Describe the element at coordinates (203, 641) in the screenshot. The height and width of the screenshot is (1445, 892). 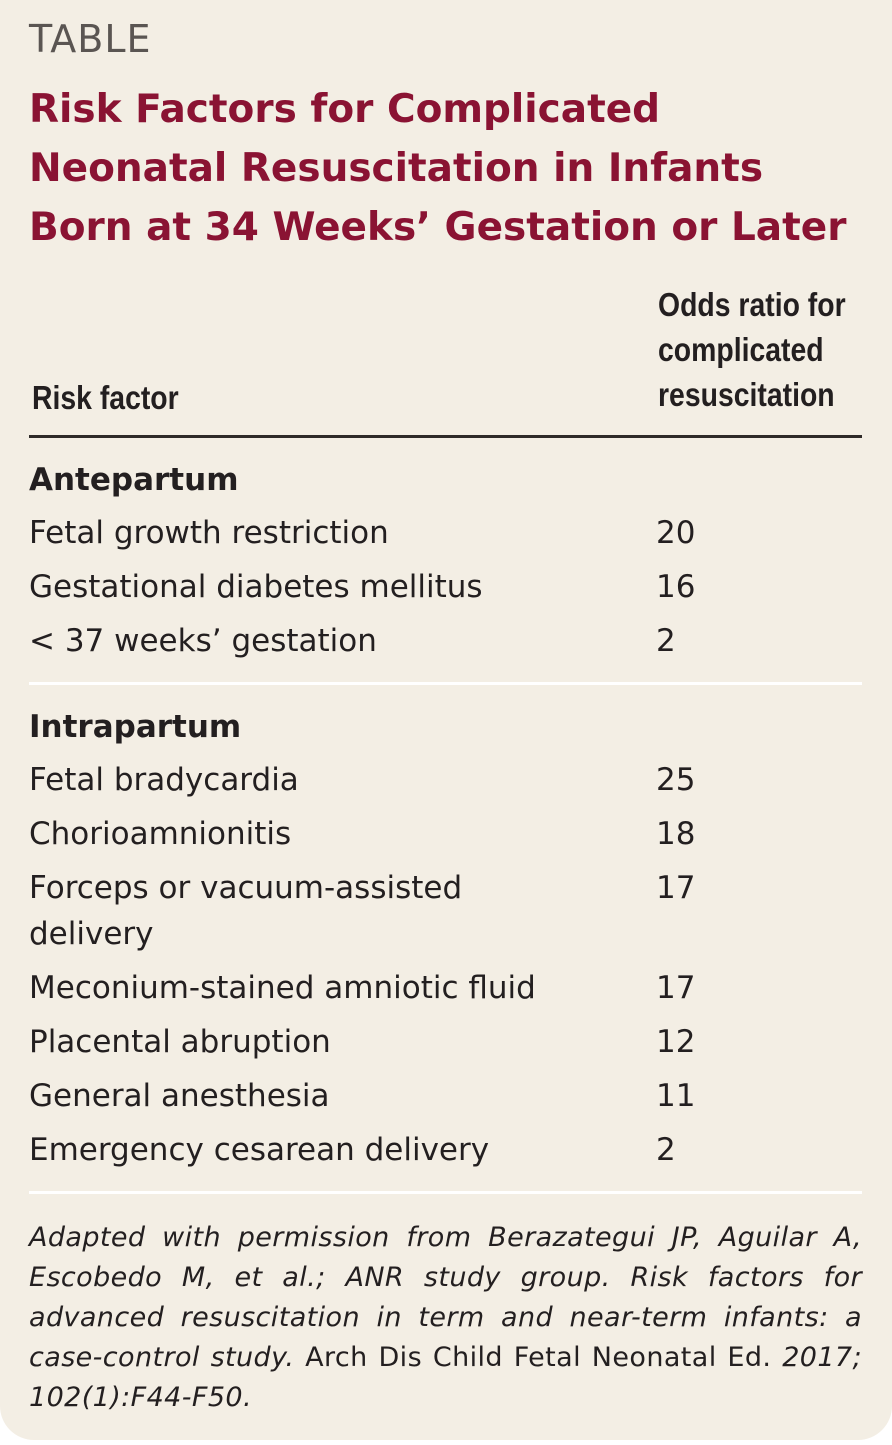
I see `risk-factor-cell: < 37 weeks’ gestation` at that location.